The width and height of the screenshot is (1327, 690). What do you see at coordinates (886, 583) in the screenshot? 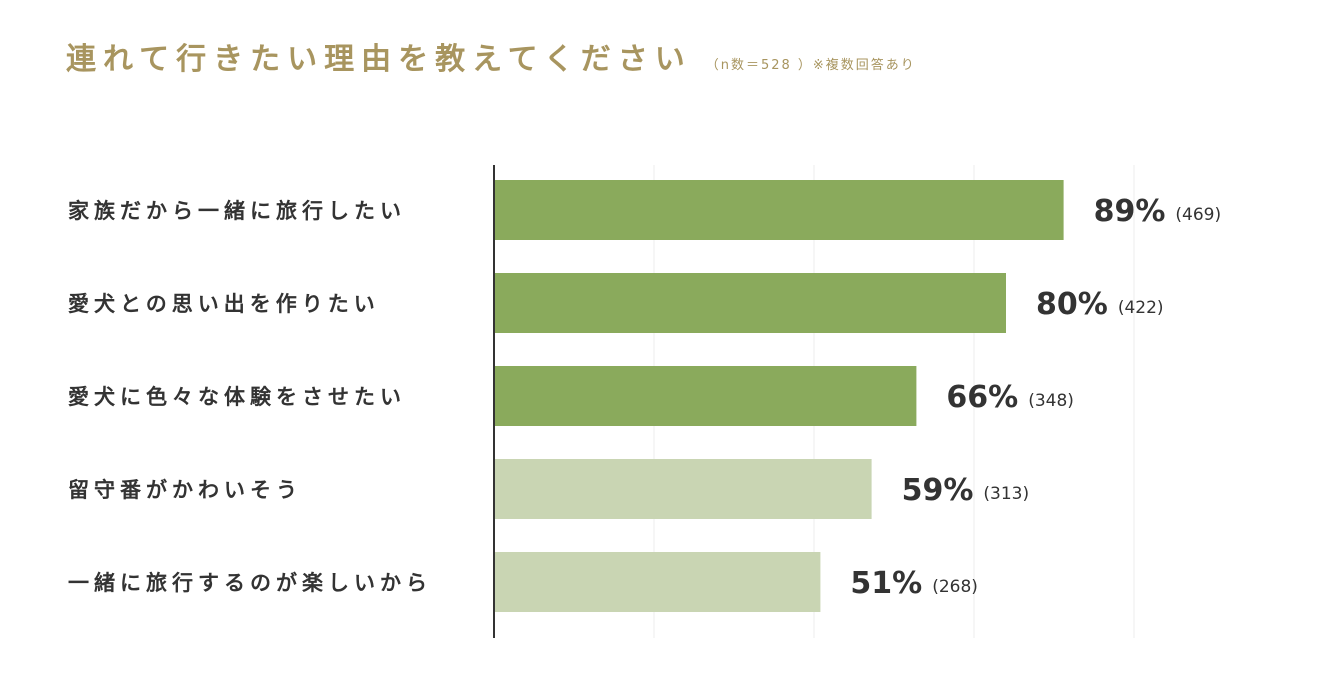
I see `value-label: 51%` at bounding box center [886, 583].